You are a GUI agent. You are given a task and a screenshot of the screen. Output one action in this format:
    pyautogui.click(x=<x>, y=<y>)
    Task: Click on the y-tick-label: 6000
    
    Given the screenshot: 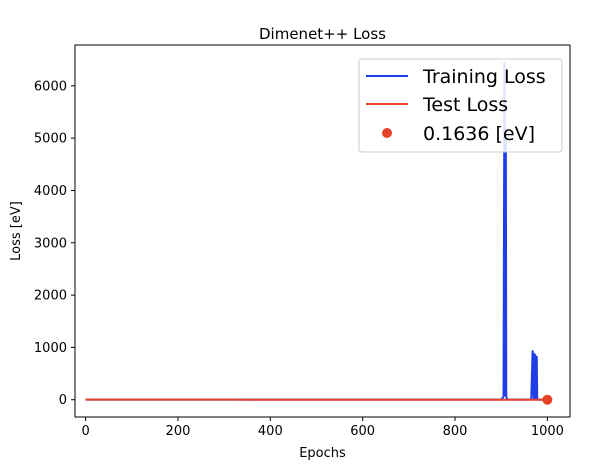 What is the action you would take?
    pyautogui.click(x=50, y=86)
    